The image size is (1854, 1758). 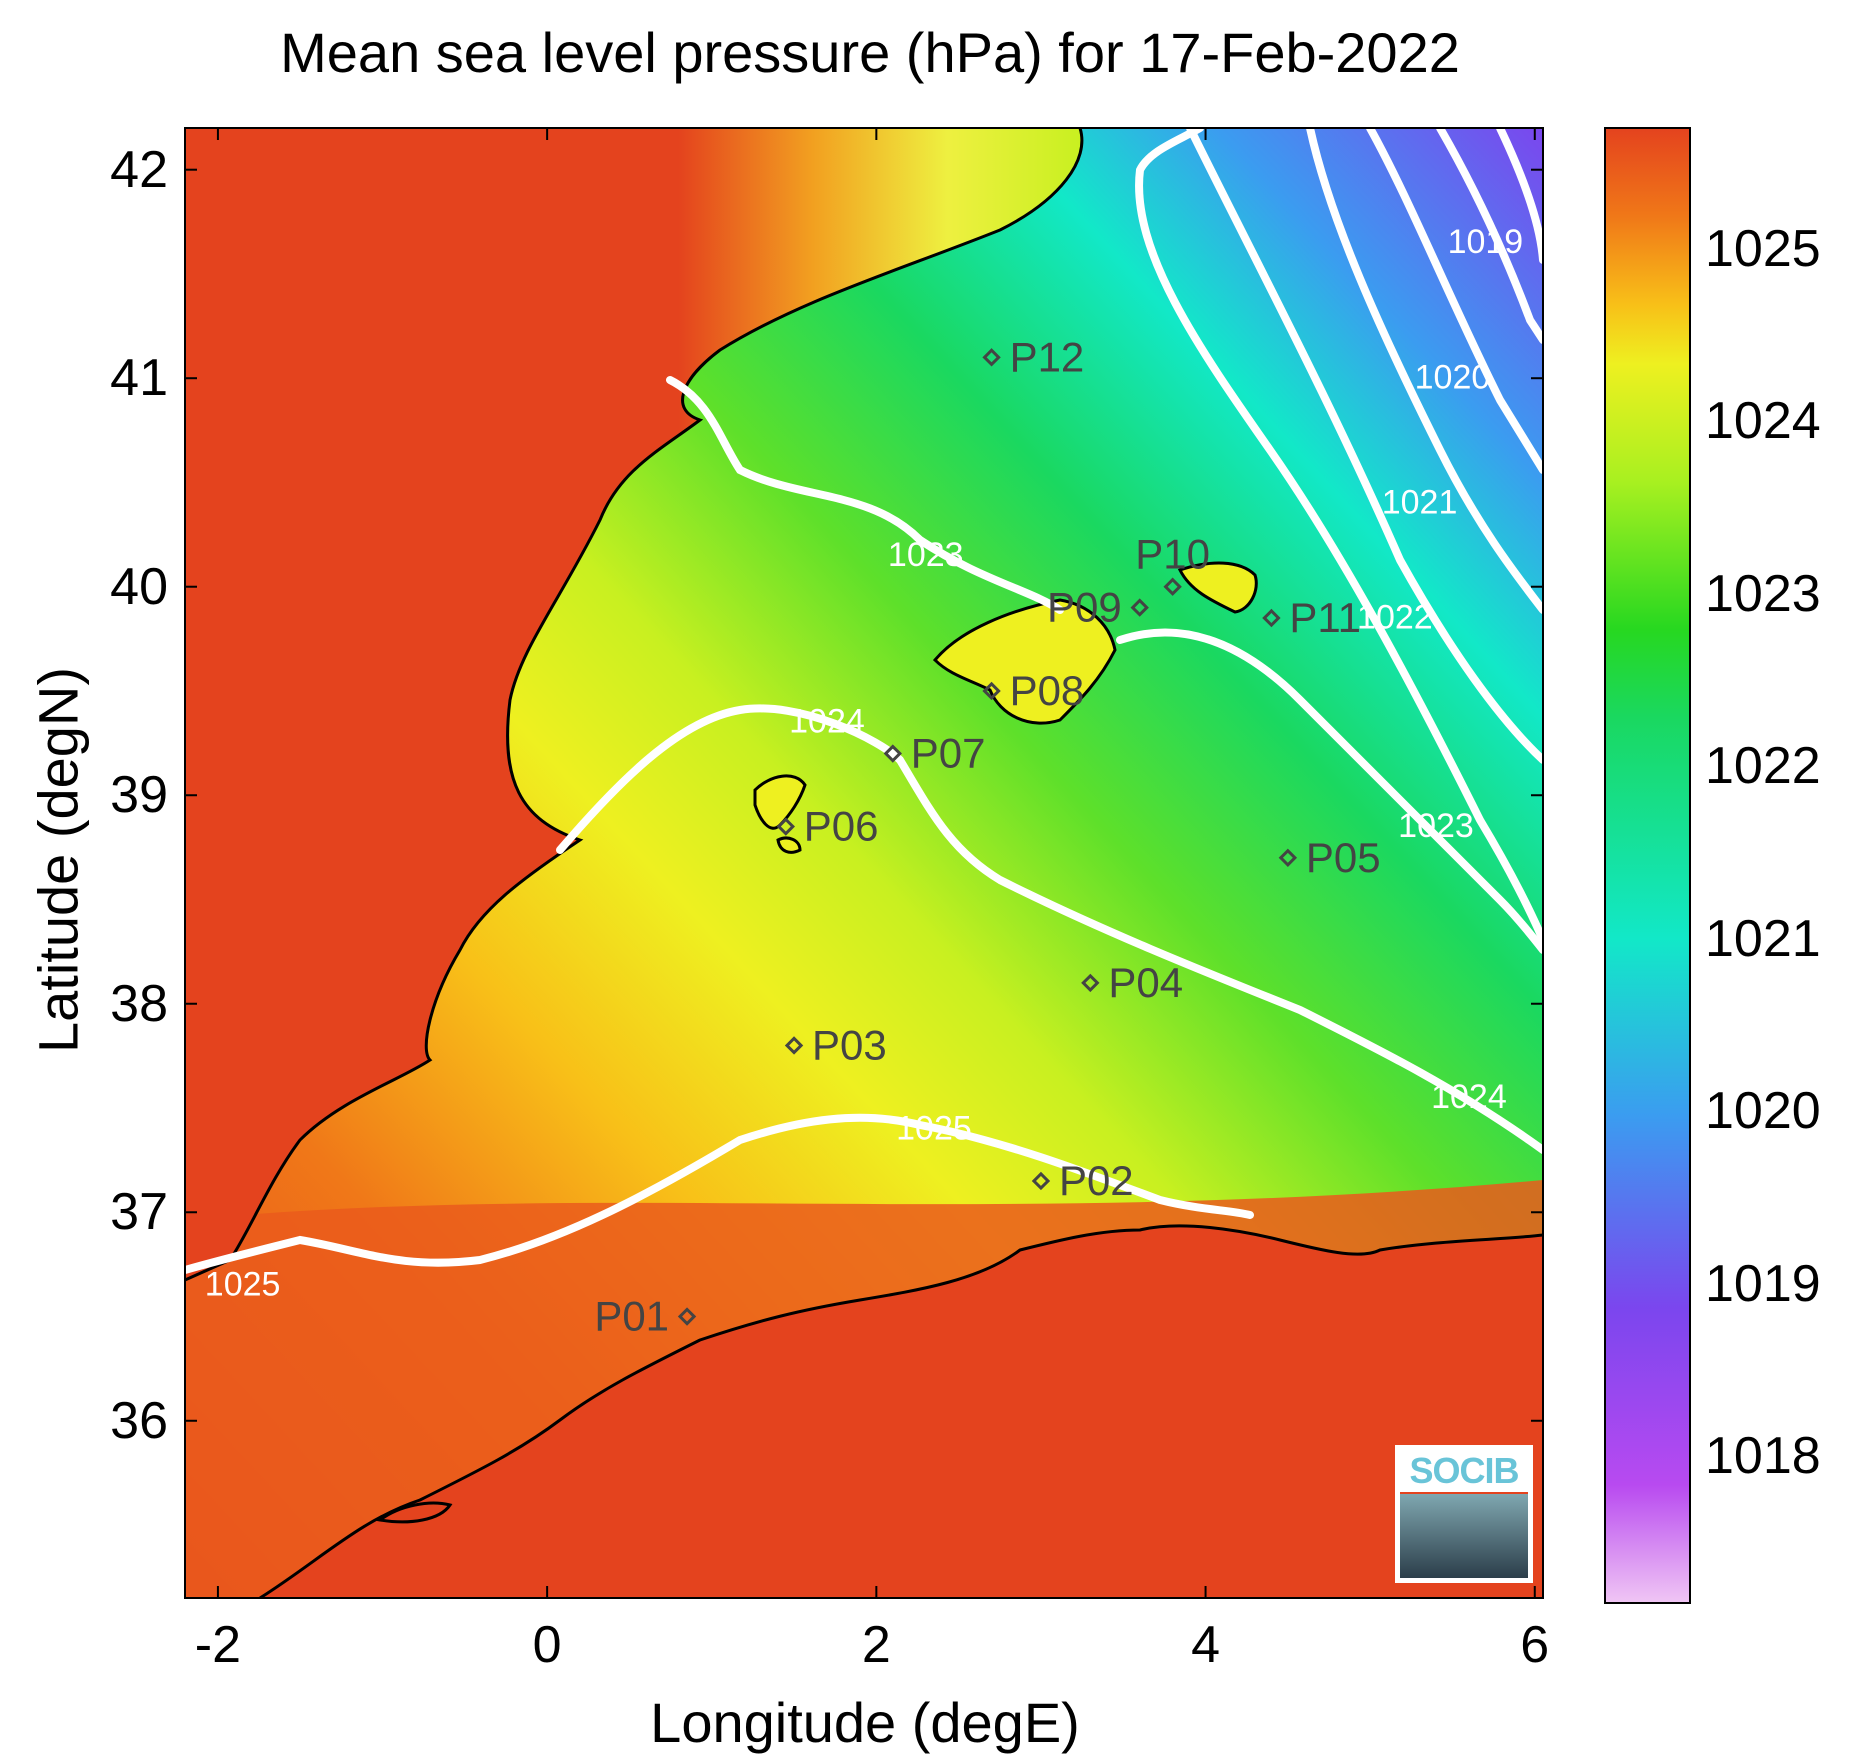 I want to click on station-label: P05, so click(x=1343, y=857).